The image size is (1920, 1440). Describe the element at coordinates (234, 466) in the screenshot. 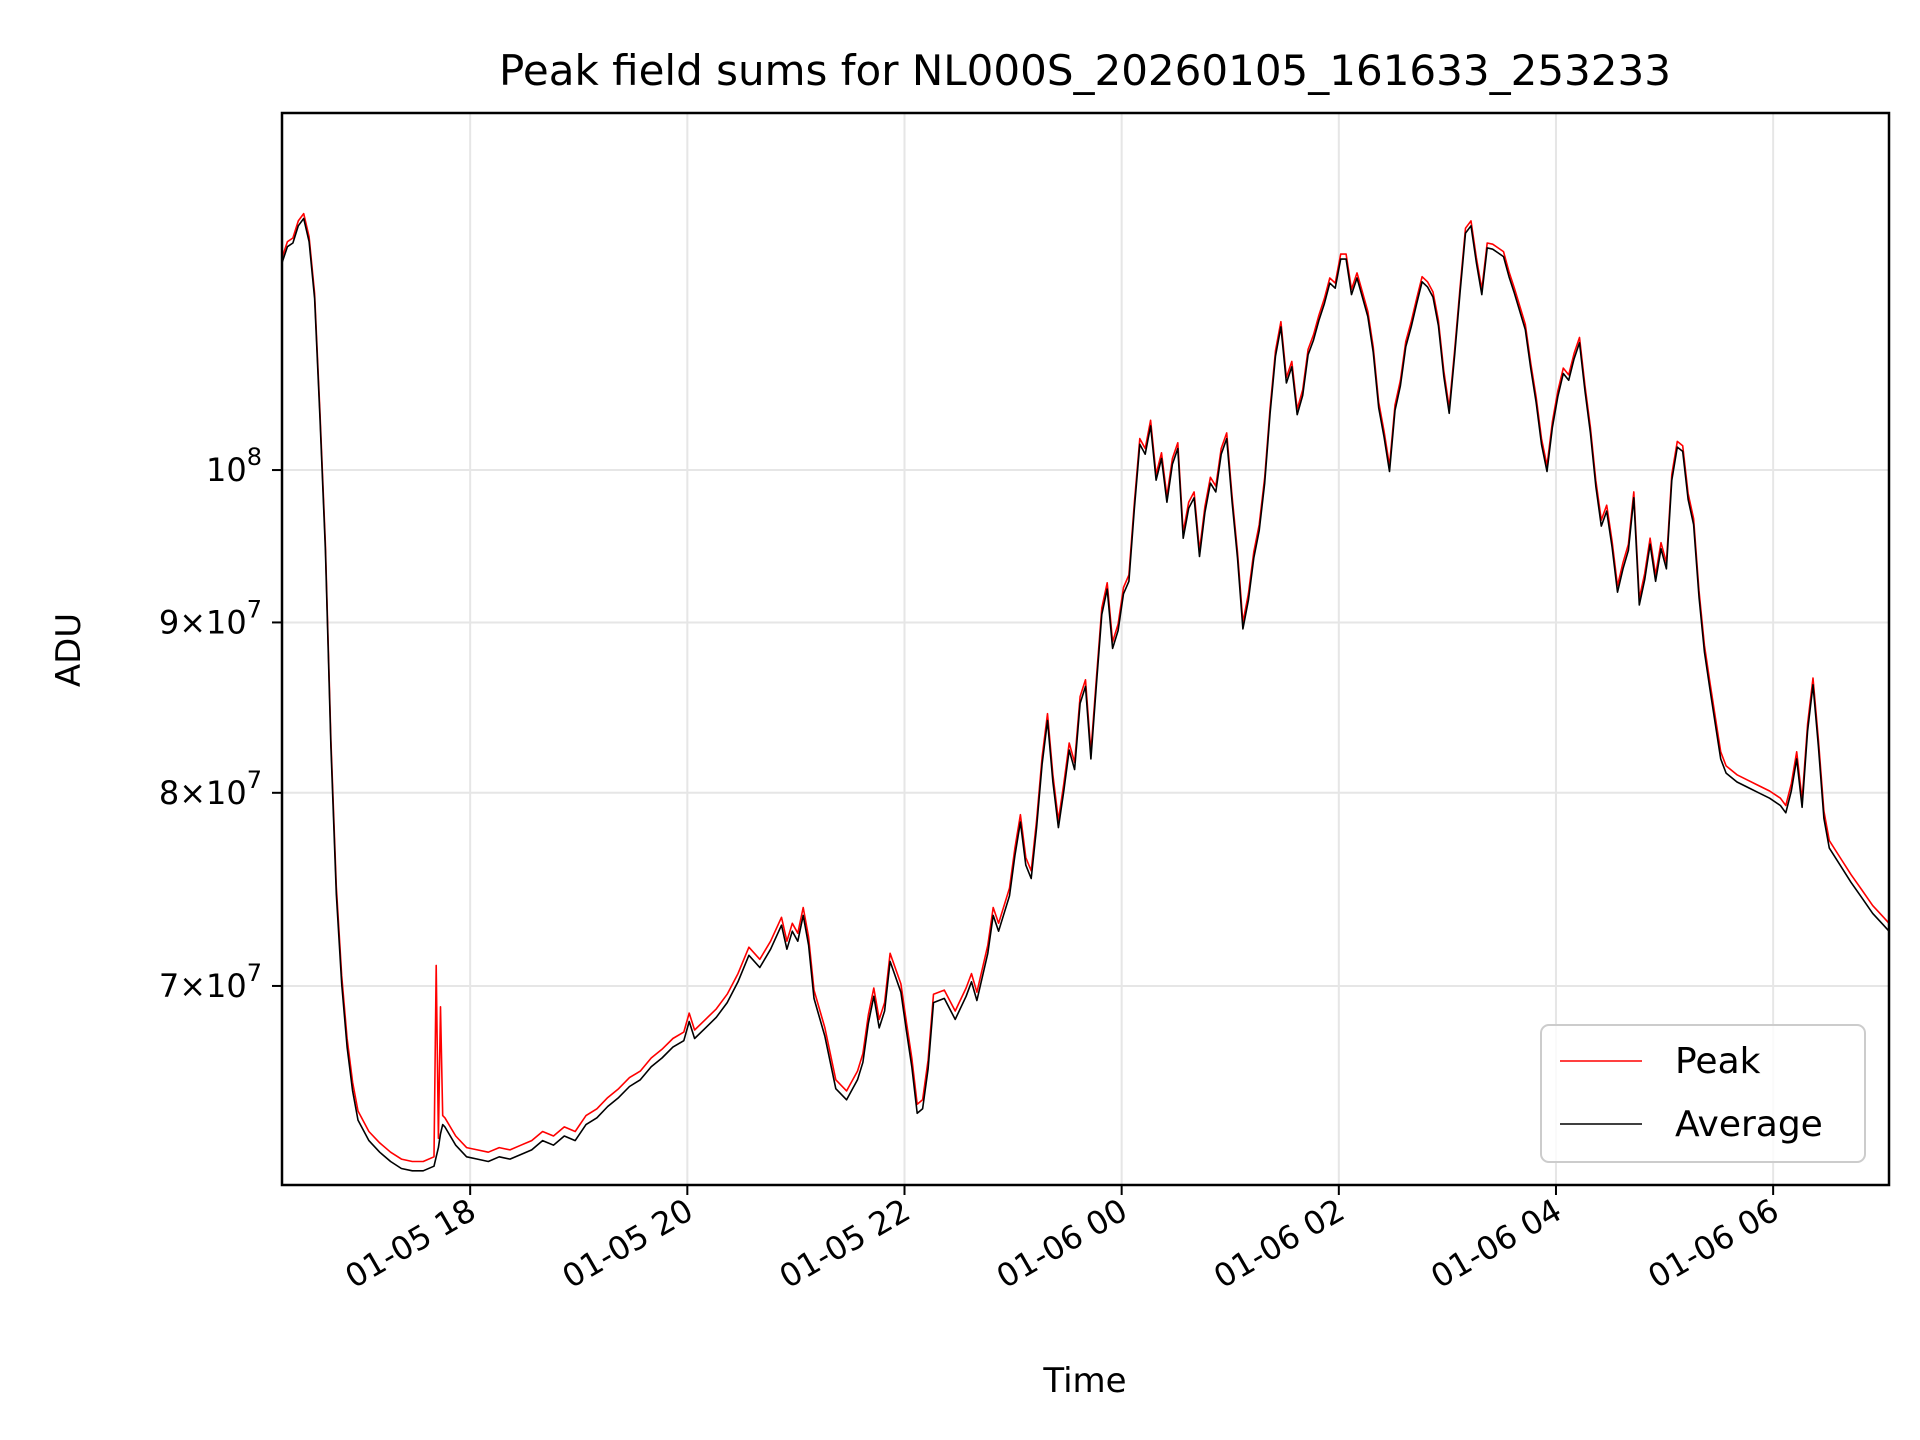

I see `y-tick-label: 108` at that location.